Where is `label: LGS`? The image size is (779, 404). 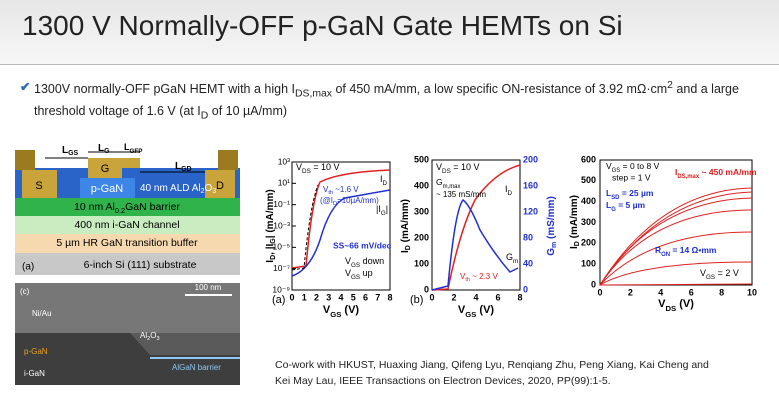 label: LGS is located at coordinates (70, 151).